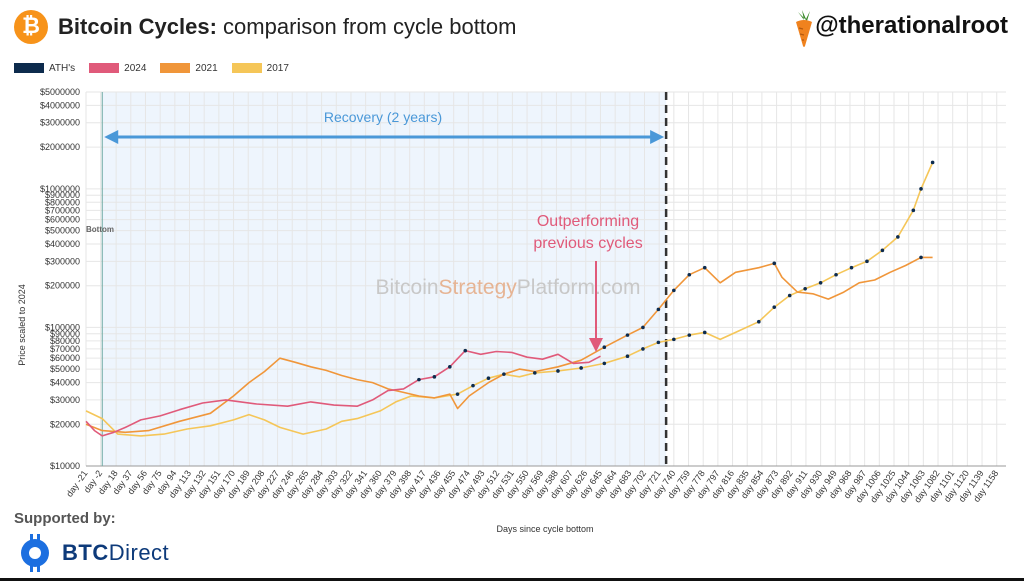 This screenshot has width=1024, height=581. Describe the element at coordinates (383, 117) in the screenshot. I see `recovery-label: Recovery (2 years)` at that location.